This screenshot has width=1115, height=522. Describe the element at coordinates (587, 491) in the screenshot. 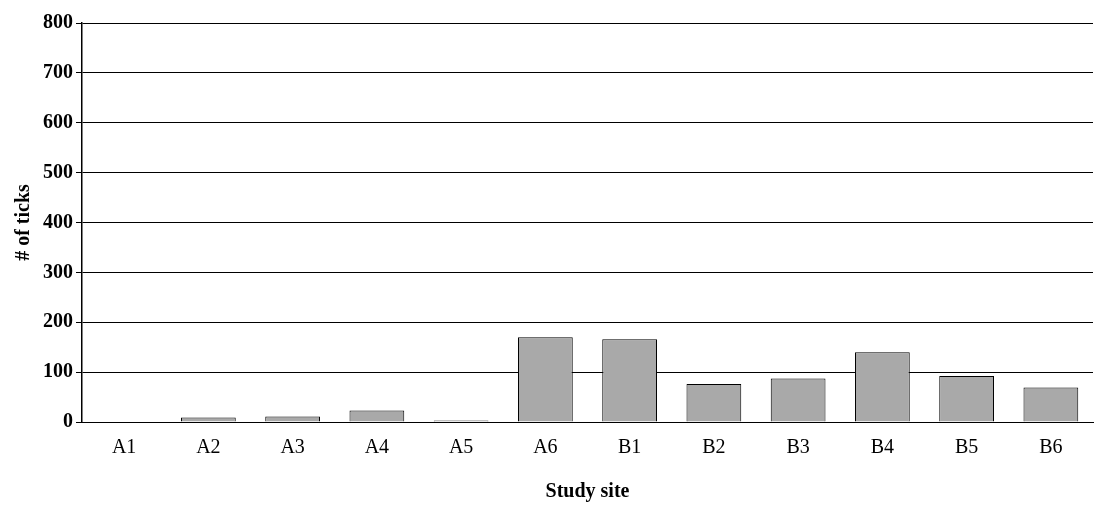

I see `x-axis-title: Study site` at that location.